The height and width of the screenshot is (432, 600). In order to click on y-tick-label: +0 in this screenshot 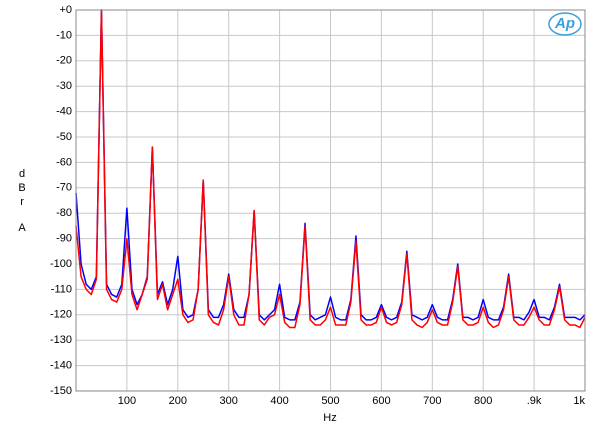, I will do `click(65, 10)`.